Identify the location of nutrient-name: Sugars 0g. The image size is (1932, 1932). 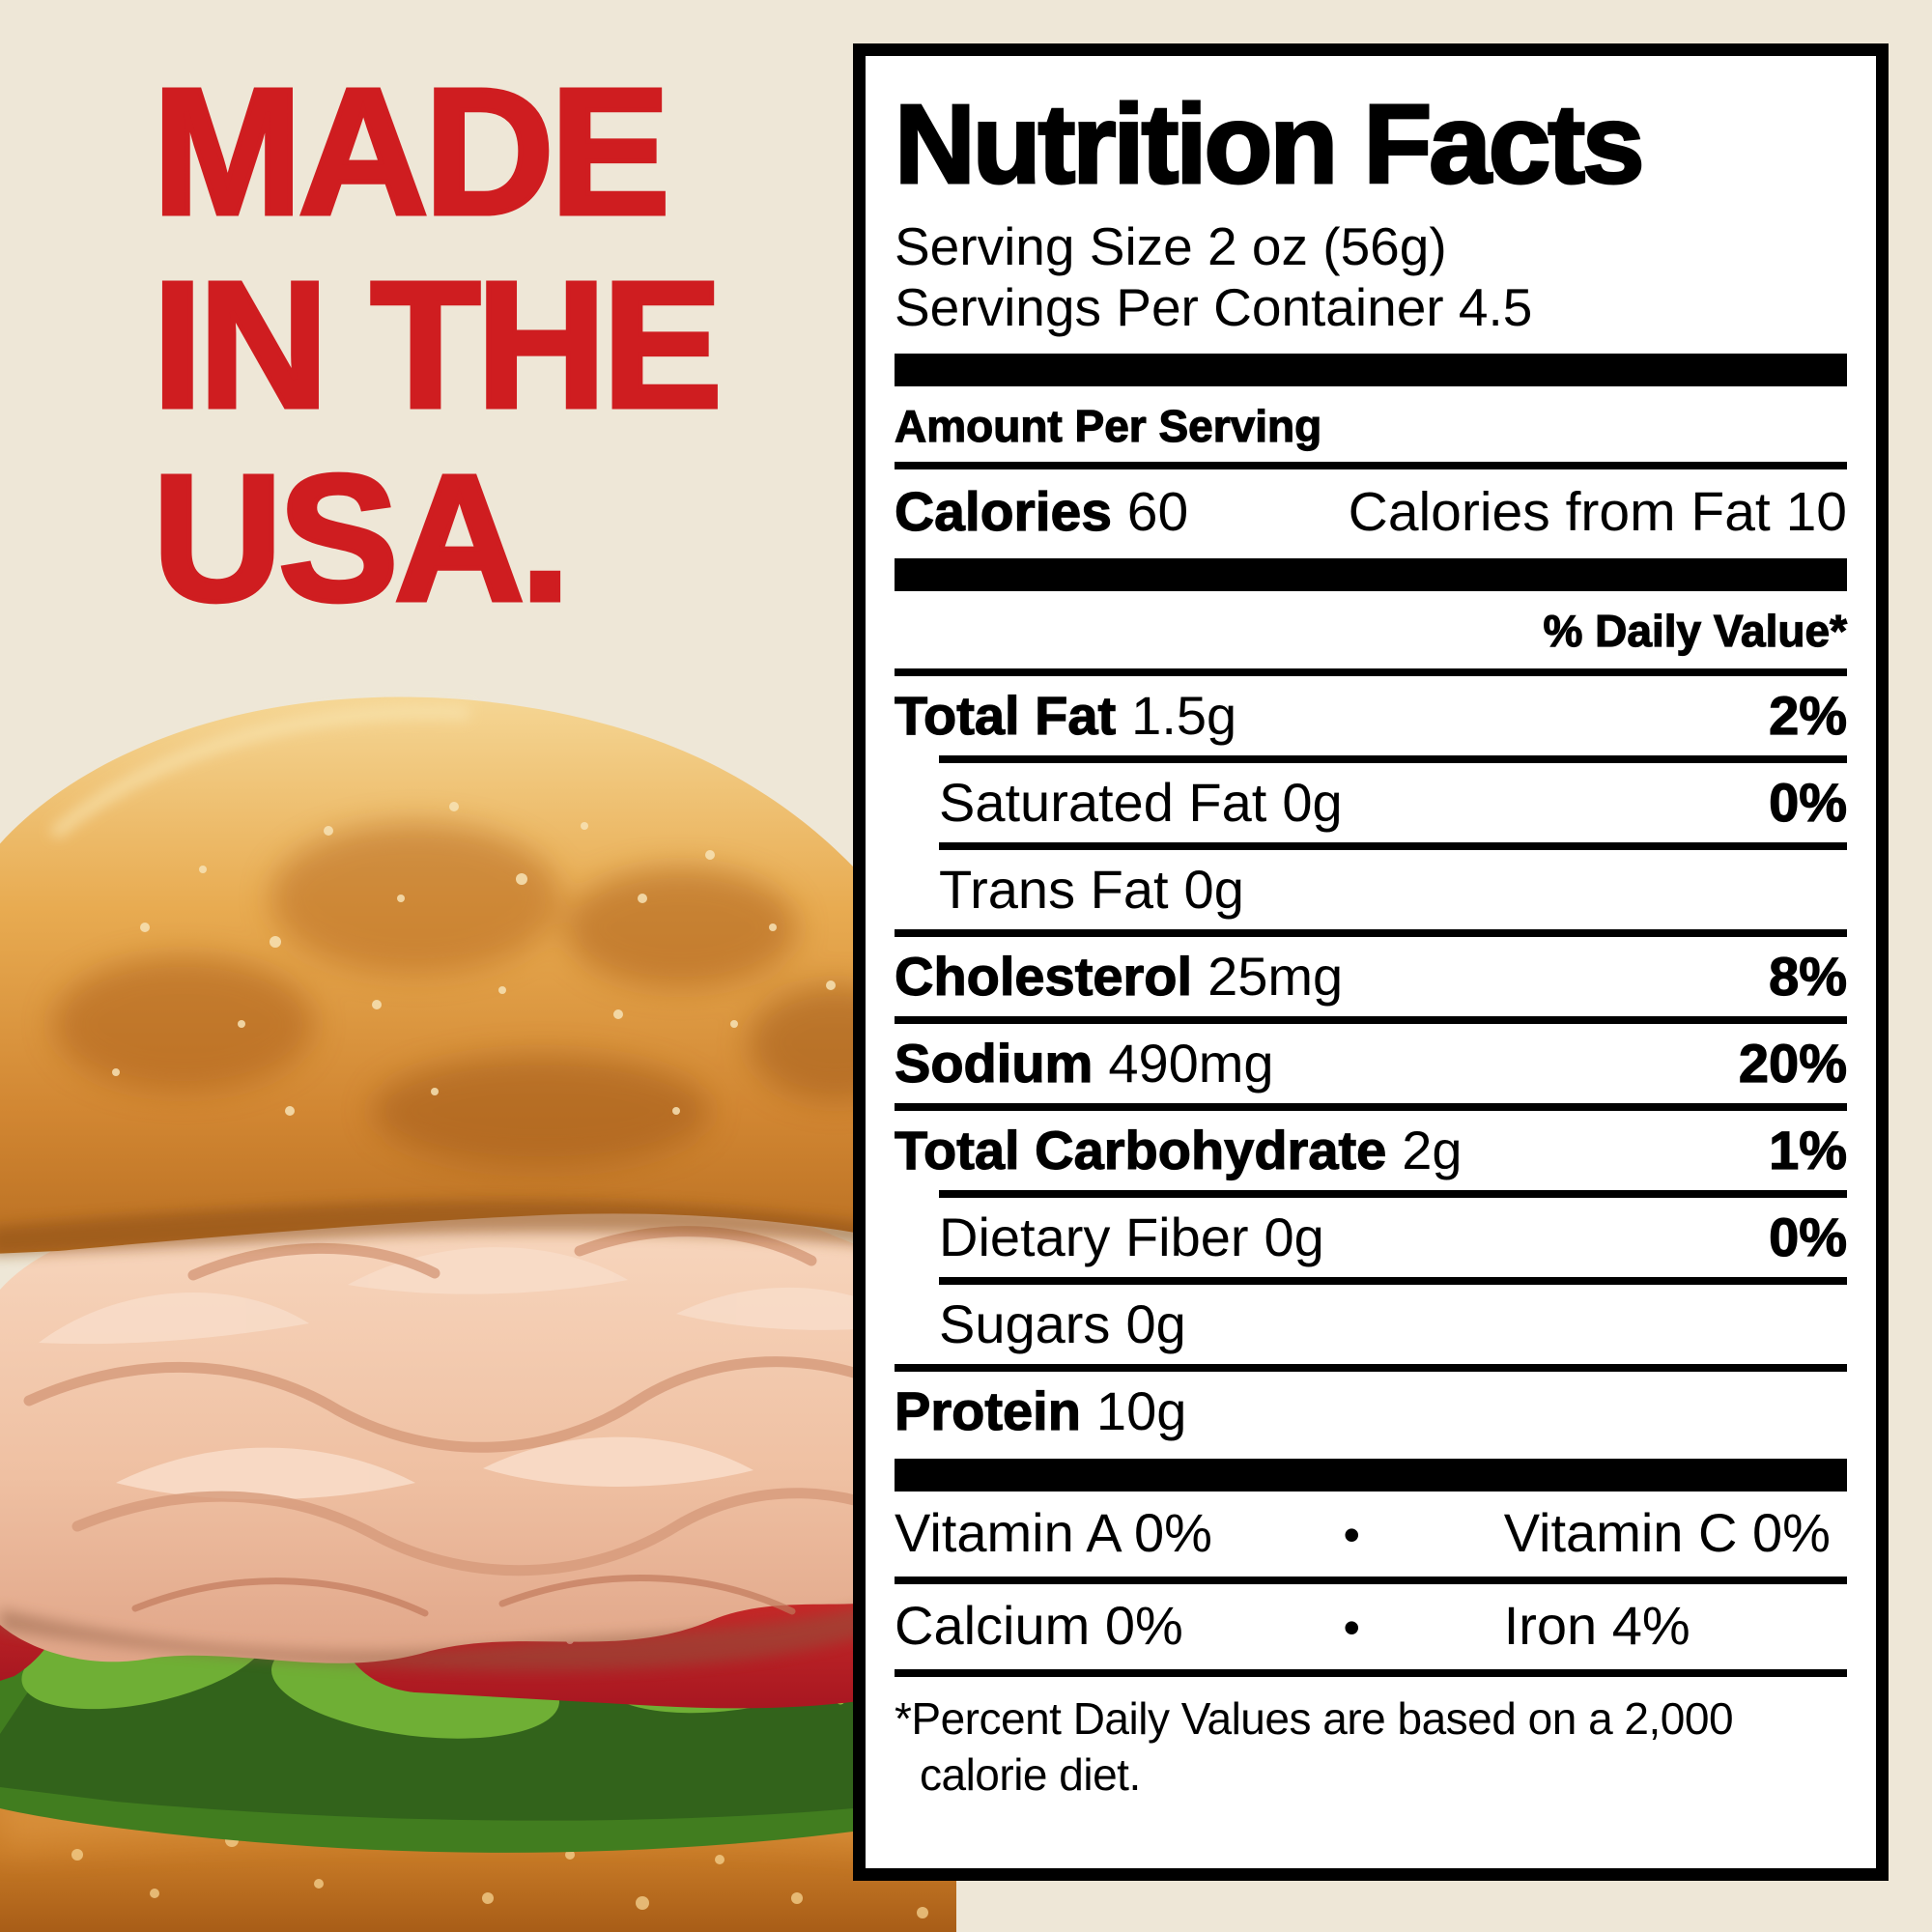
(1062, 1323).